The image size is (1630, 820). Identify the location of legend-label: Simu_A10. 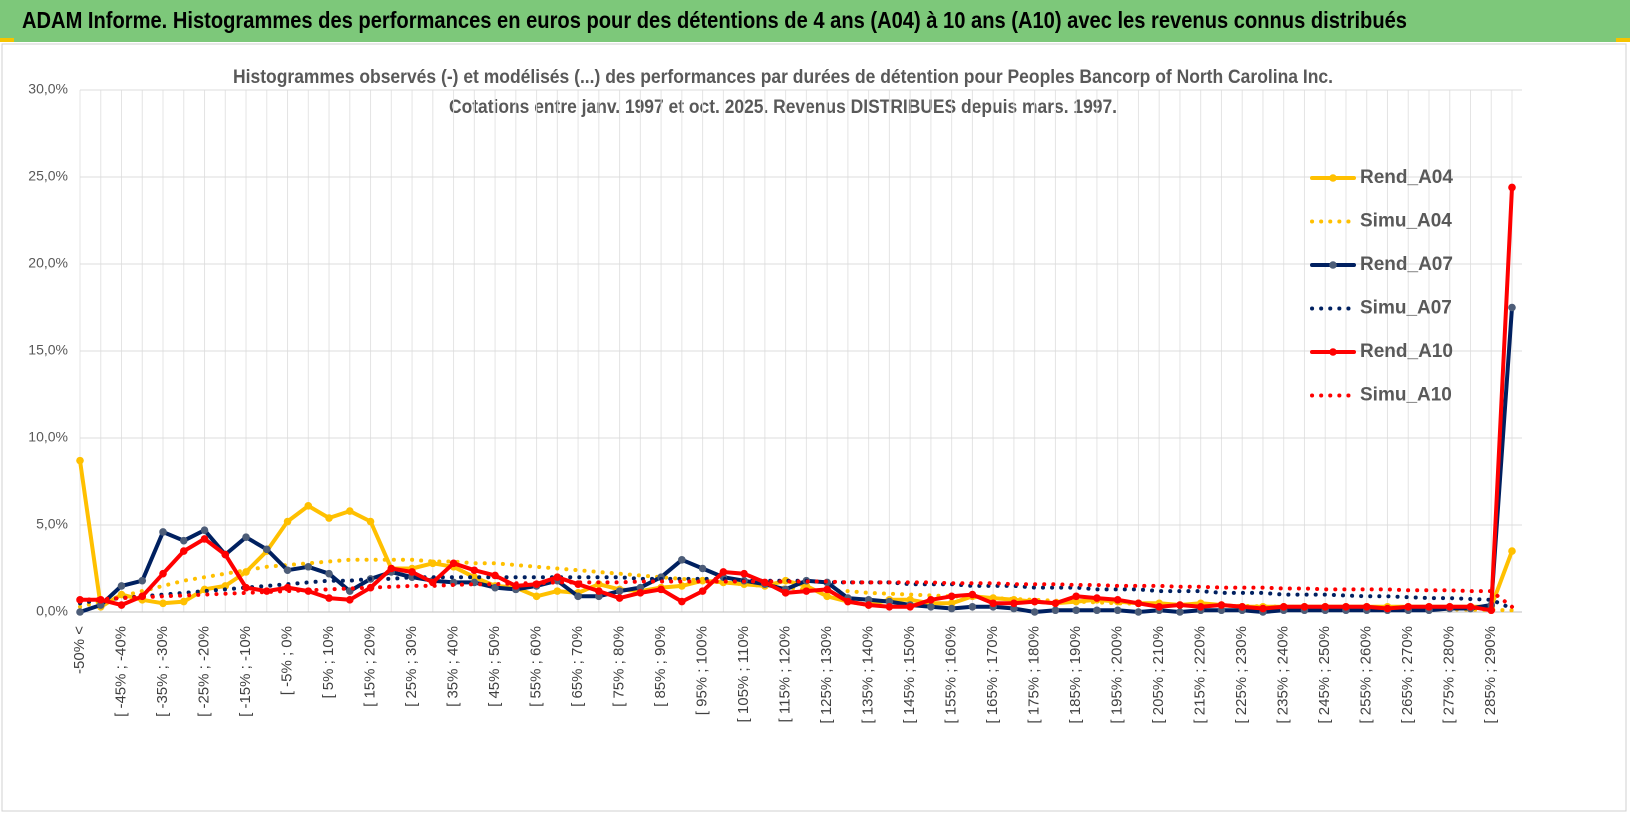
(1406, 395).